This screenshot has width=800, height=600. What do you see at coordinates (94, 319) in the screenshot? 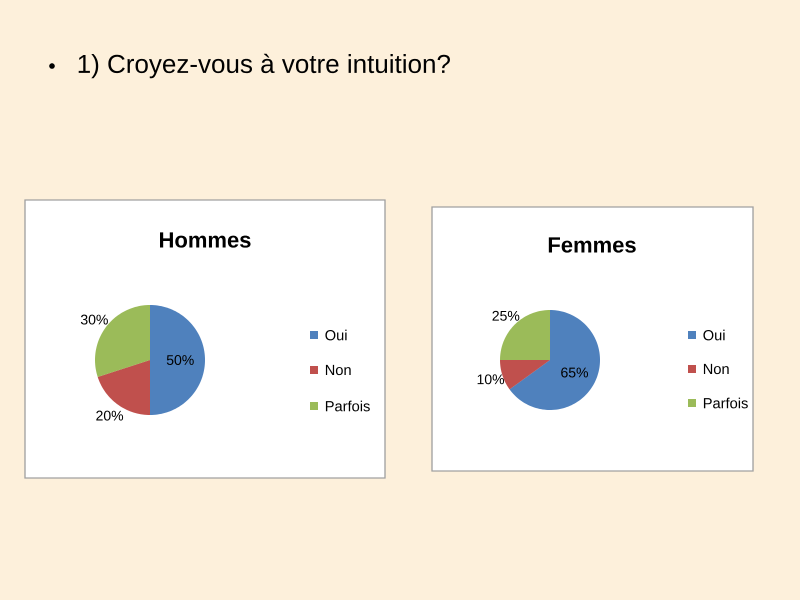
I see `data-label: 30%` at bounding box center [94, 319].